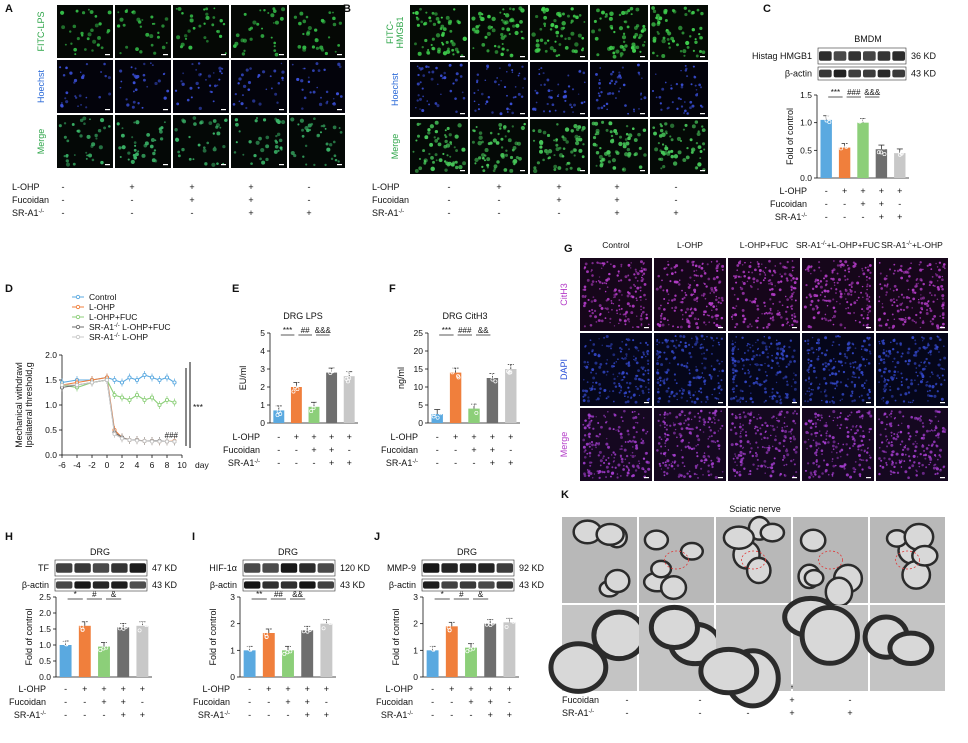  Describe the element at coordinates (532, 568) in the screenshot. I see `panel-j-blot-kd: 92 KD` at that location.